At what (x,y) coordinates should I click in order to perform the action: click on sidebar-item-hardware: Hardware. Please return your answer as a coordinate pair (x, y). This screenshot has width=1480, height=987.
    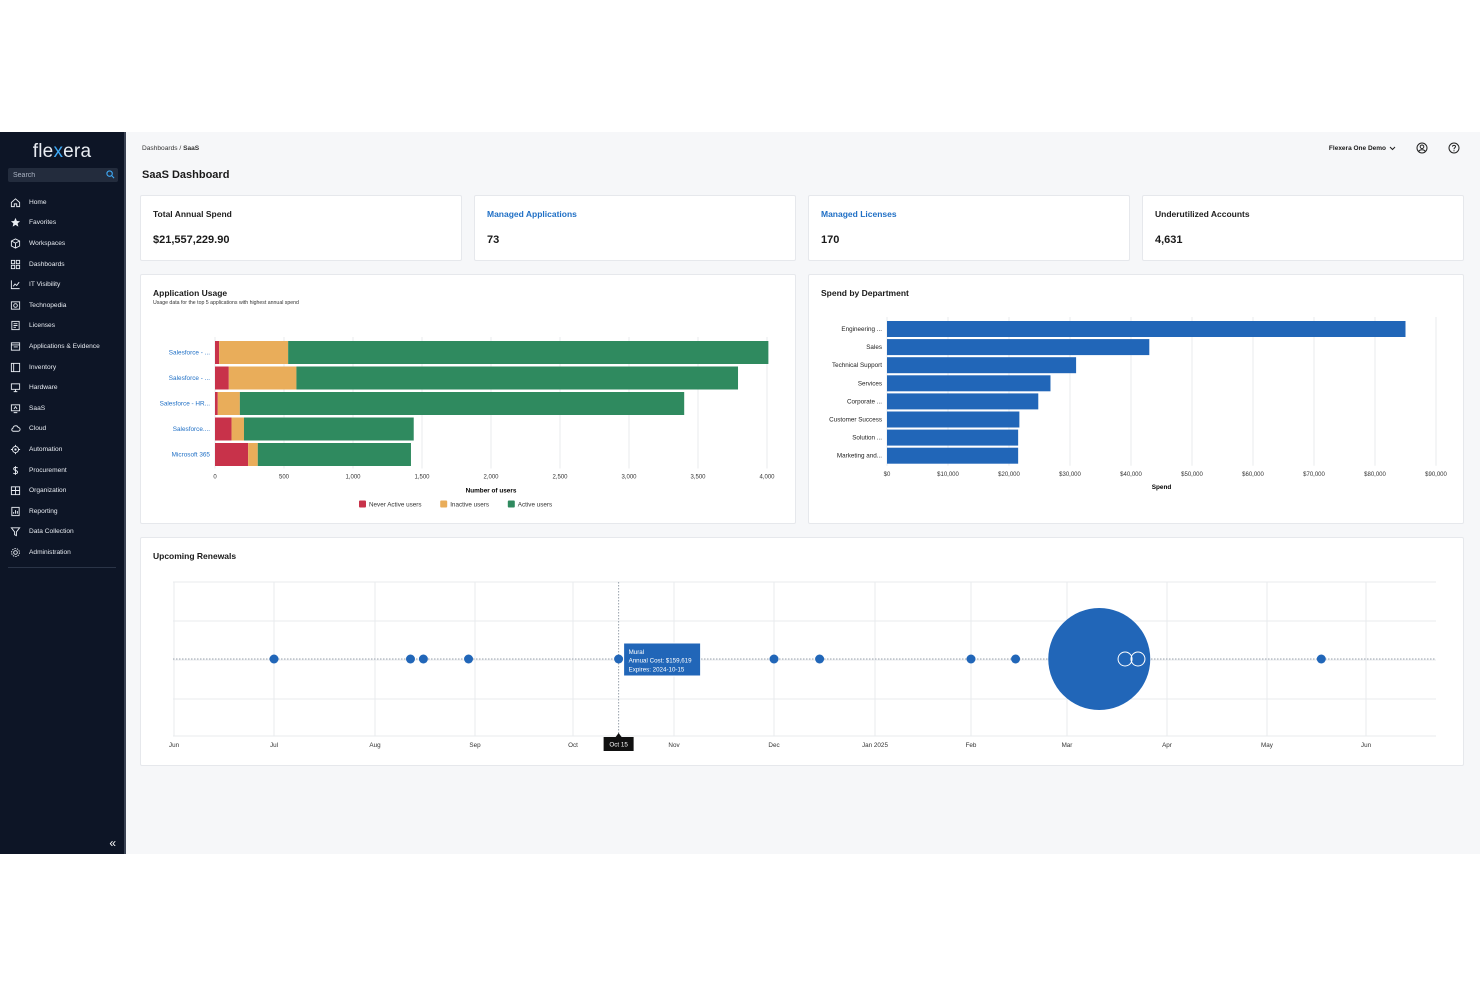
    Looking at the image, I should click on (62, 387).